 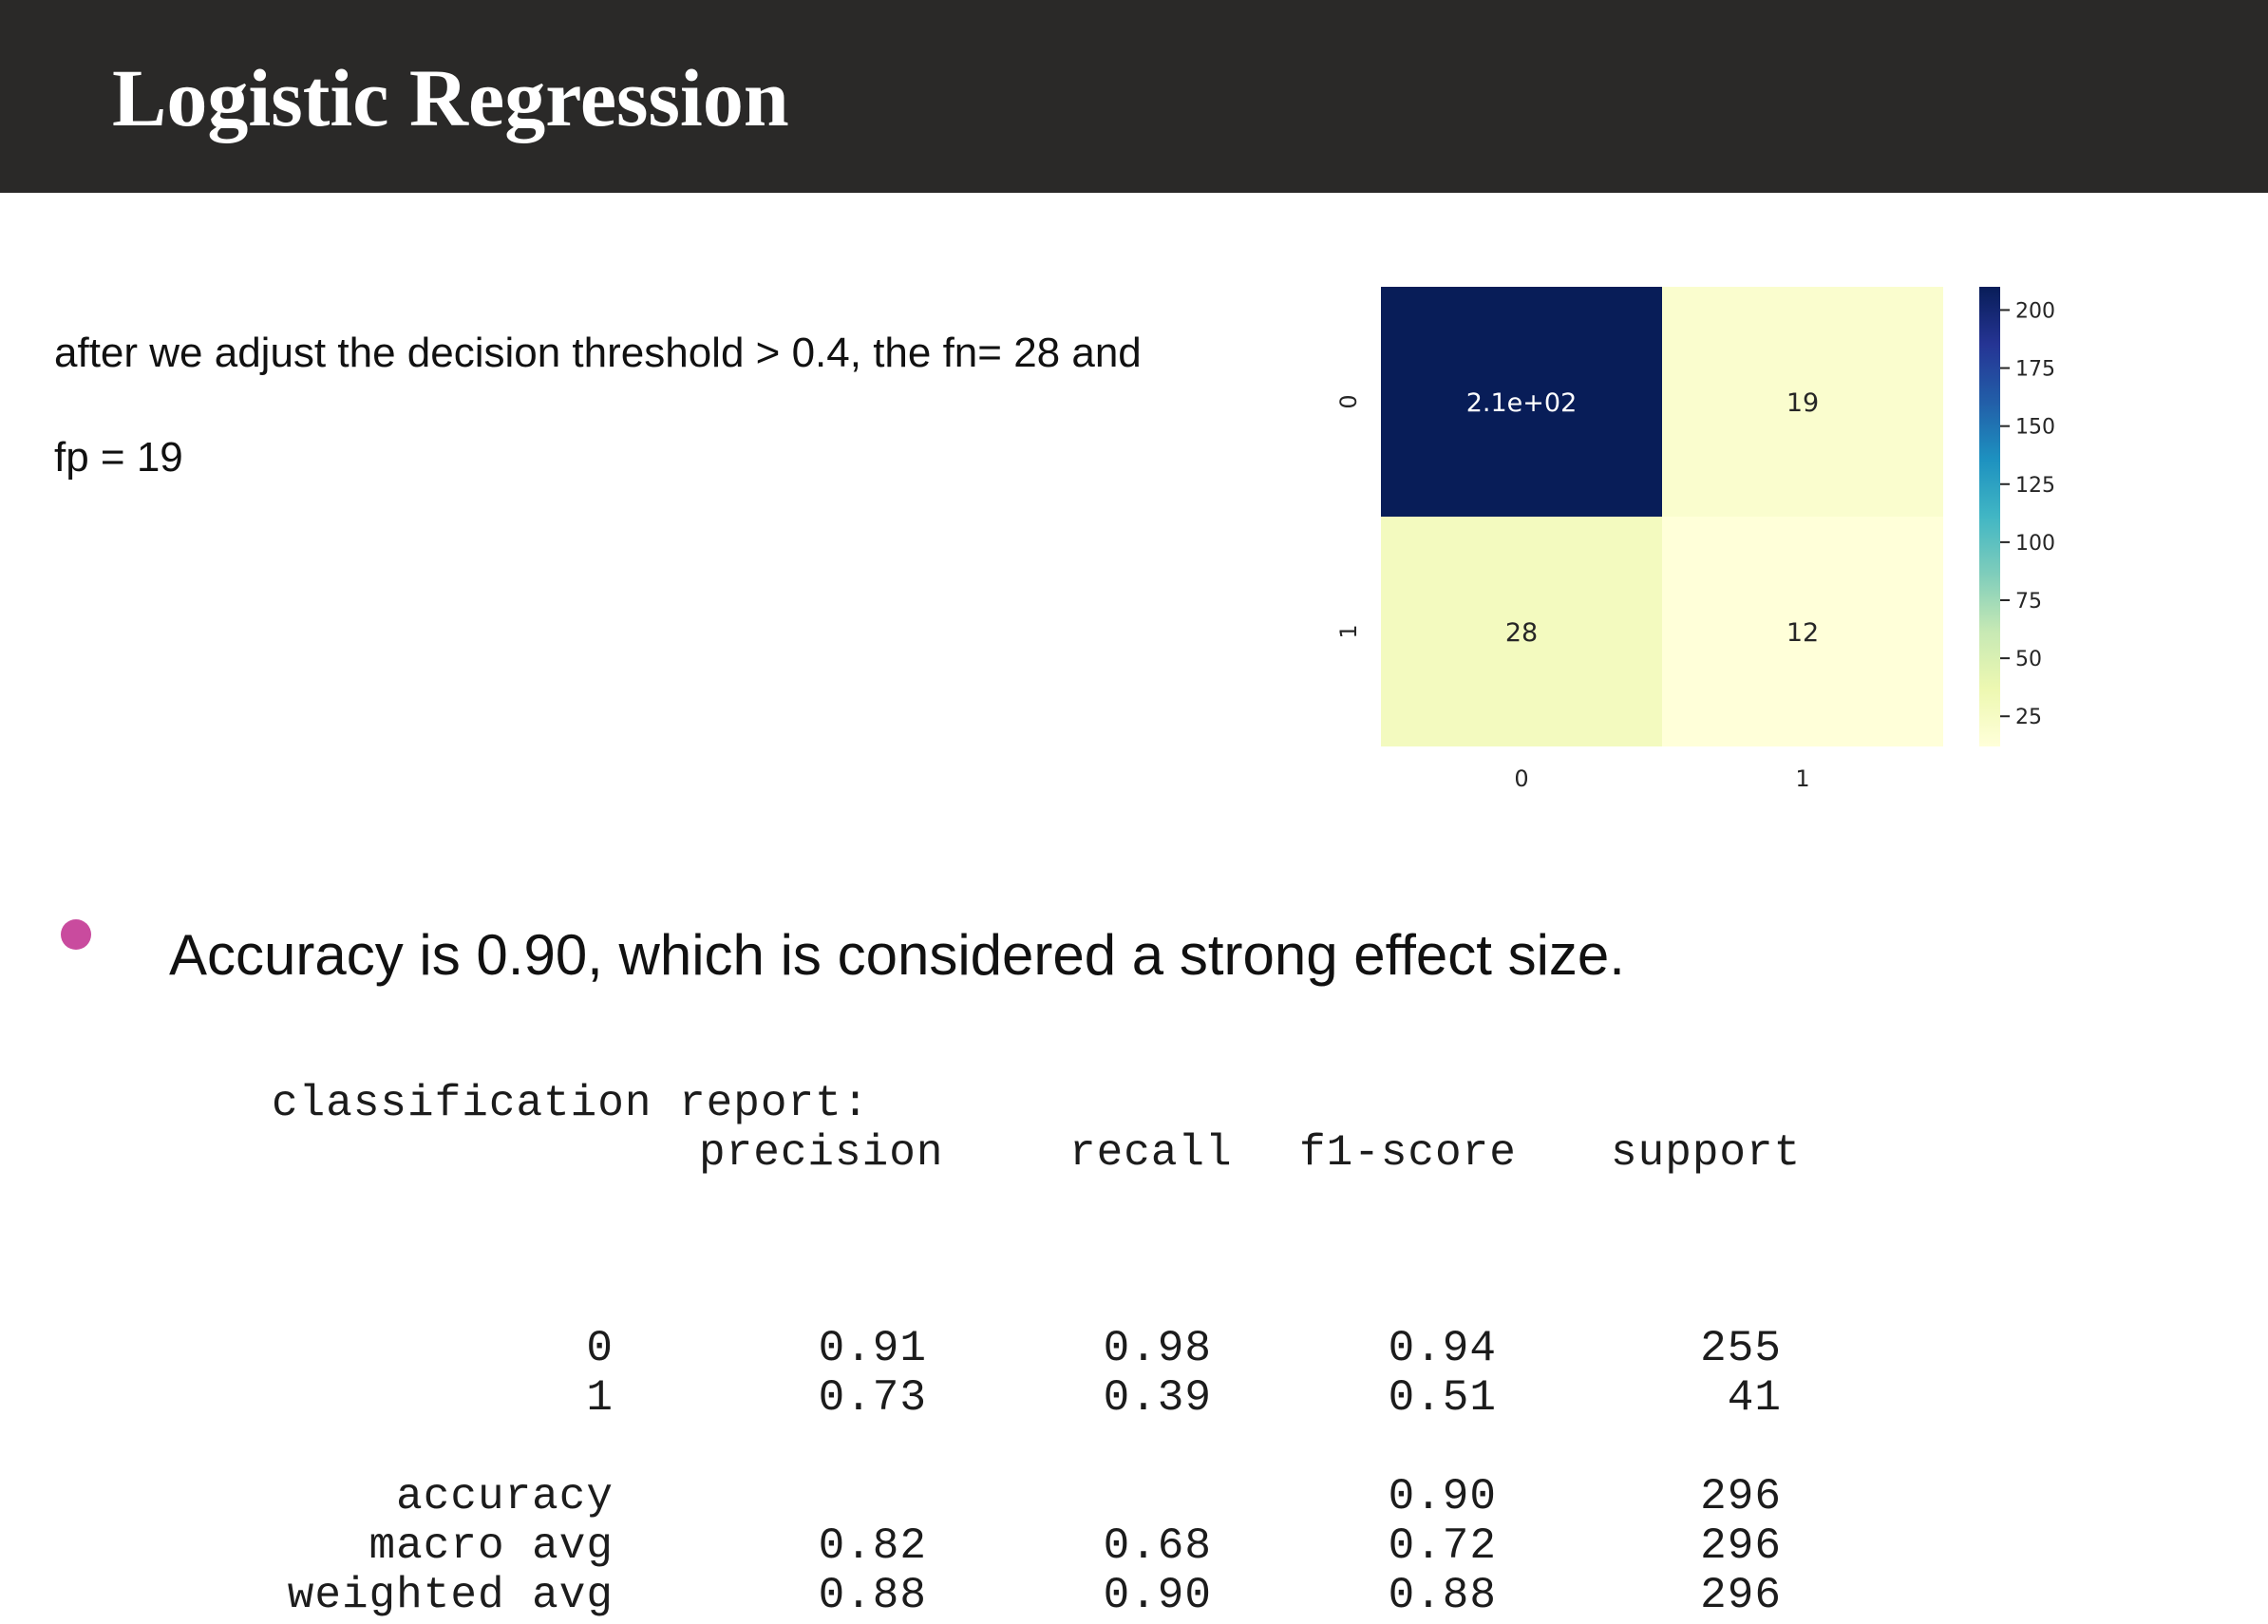 I want to click on heatmap-cell-label: 2.1e+02, so click(x=1522, y=403).